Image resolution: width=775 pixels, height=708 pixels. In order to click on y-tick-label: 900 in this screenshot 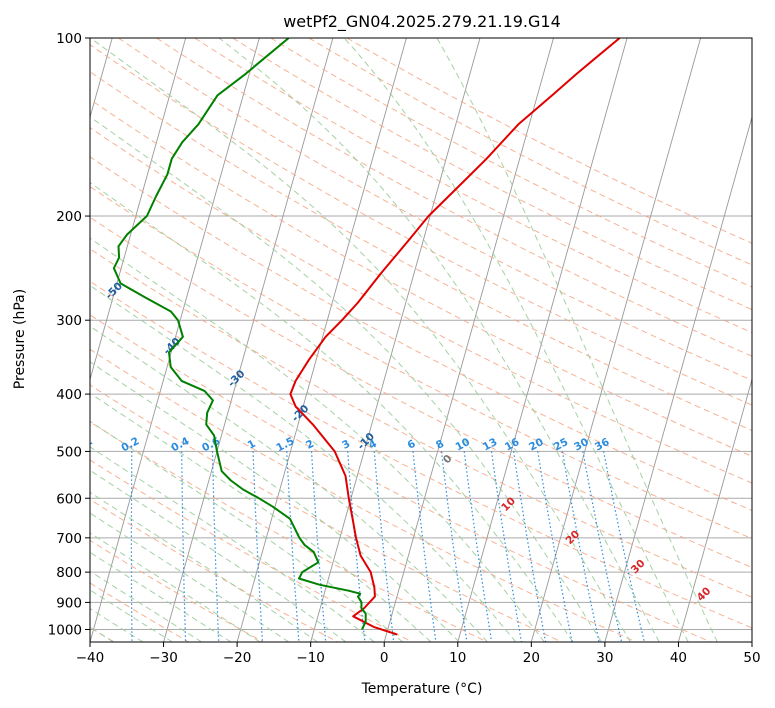, I will do `click(69, 603)`.